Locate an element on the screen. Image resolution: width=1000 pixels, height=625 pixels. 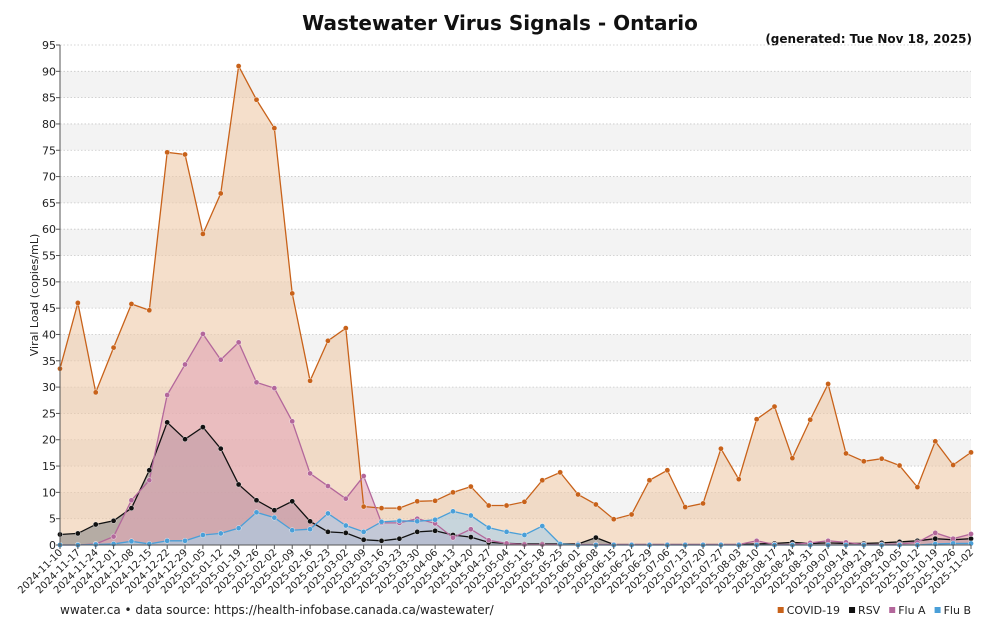
y-tick-label: 20 is located at coordinates (49, 440).